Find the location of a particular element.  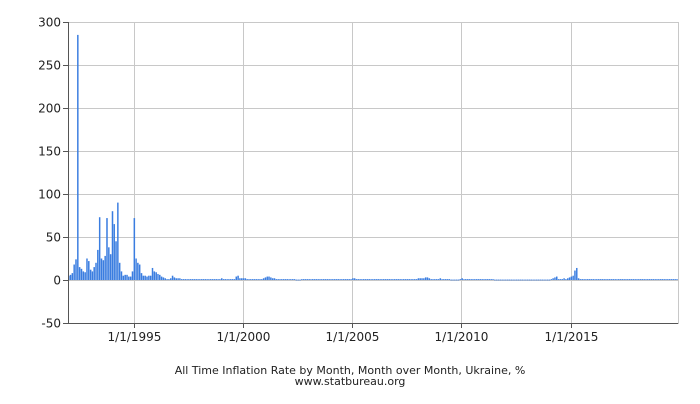

y-tick-label: 0 is located at coordinates (57, 281).